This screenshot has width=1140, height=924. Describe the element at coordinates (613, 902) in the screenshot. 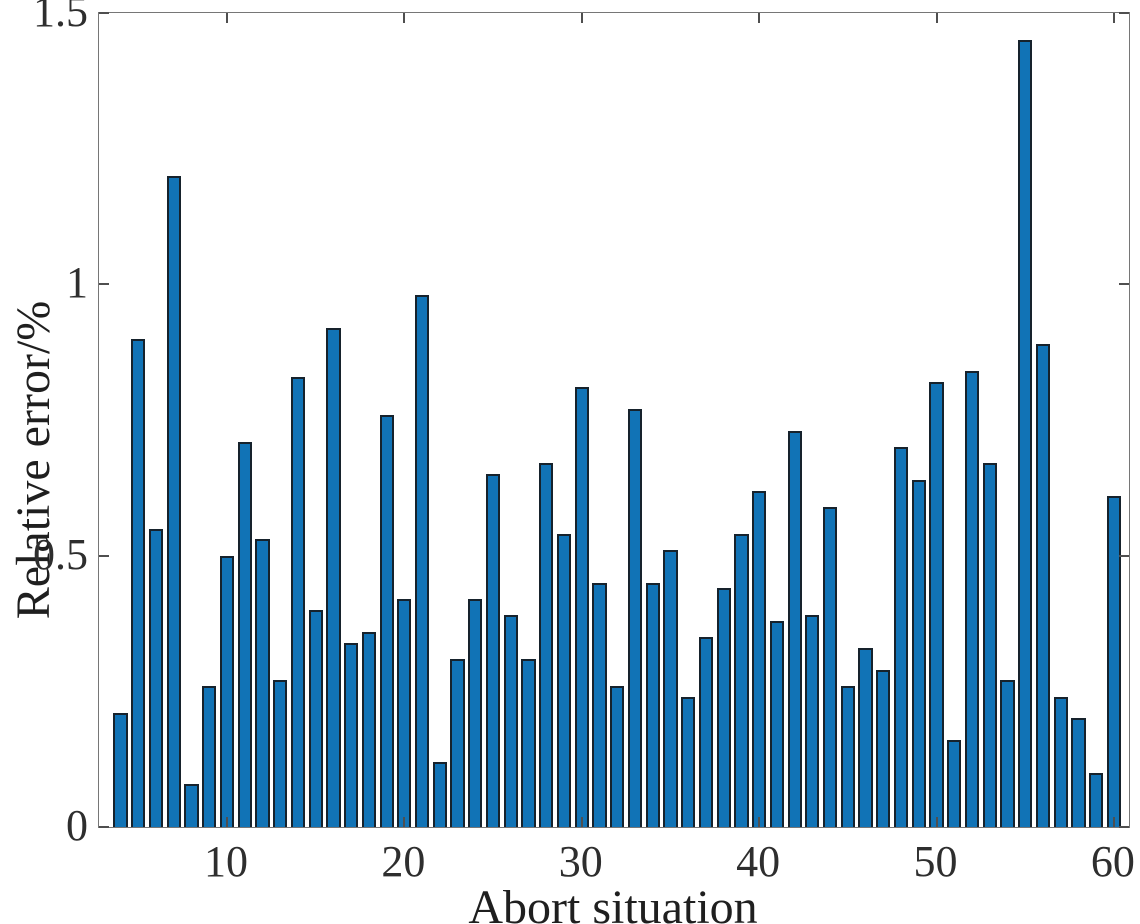

I see `x-axis-title: Abort situation` at that location.